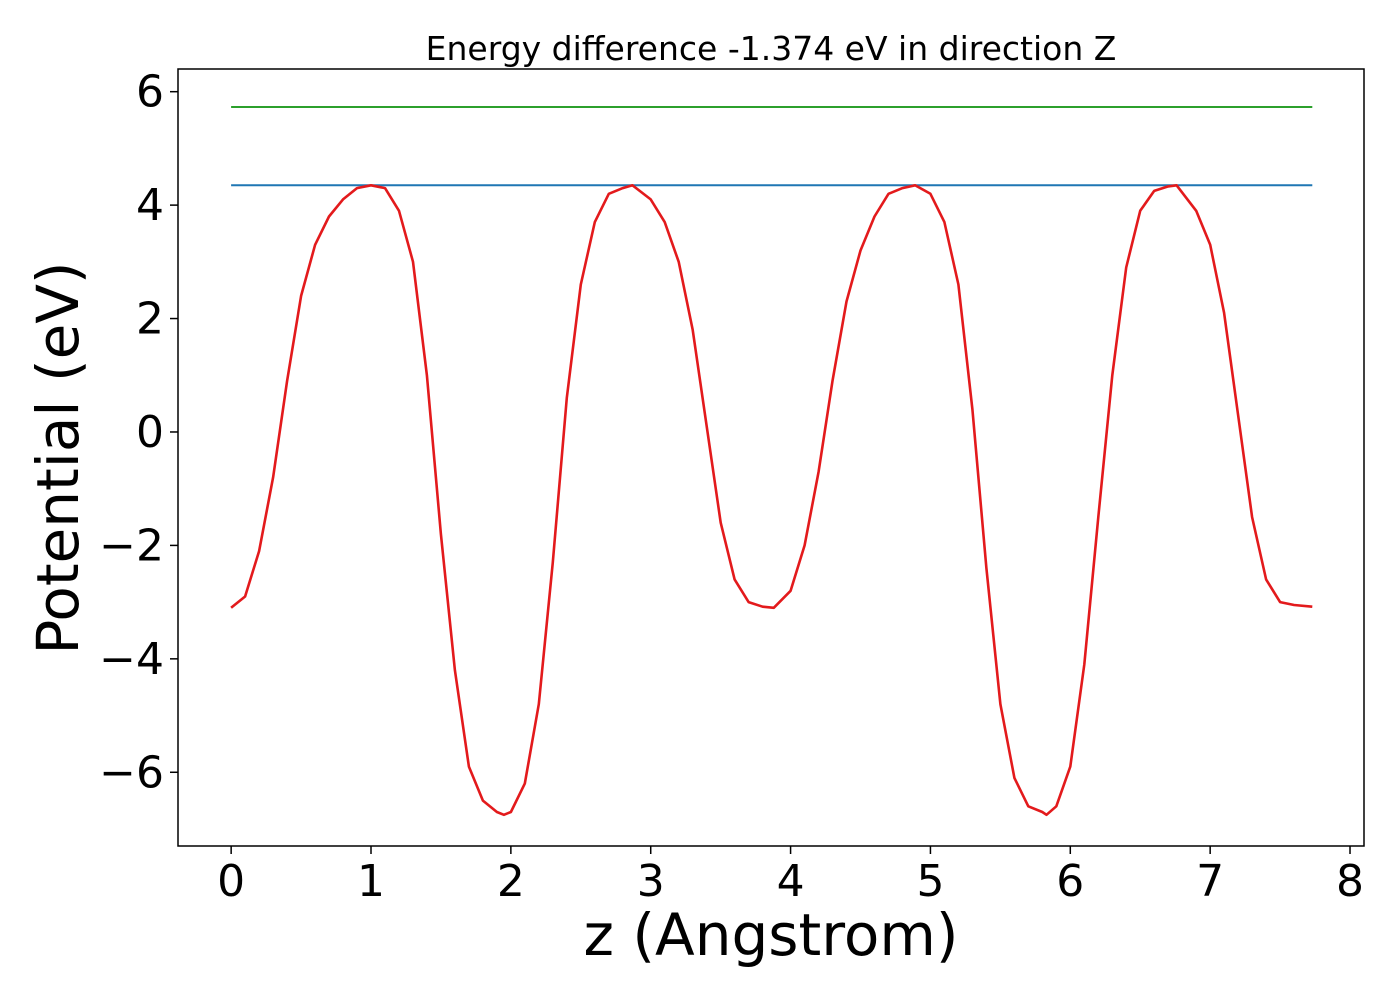 Image resolution: width=1400 pixels, height=1000 pixels. Describe the element at coordinates (791, 881) in the screenshot. I see `x-tick-label: 4` at that location.